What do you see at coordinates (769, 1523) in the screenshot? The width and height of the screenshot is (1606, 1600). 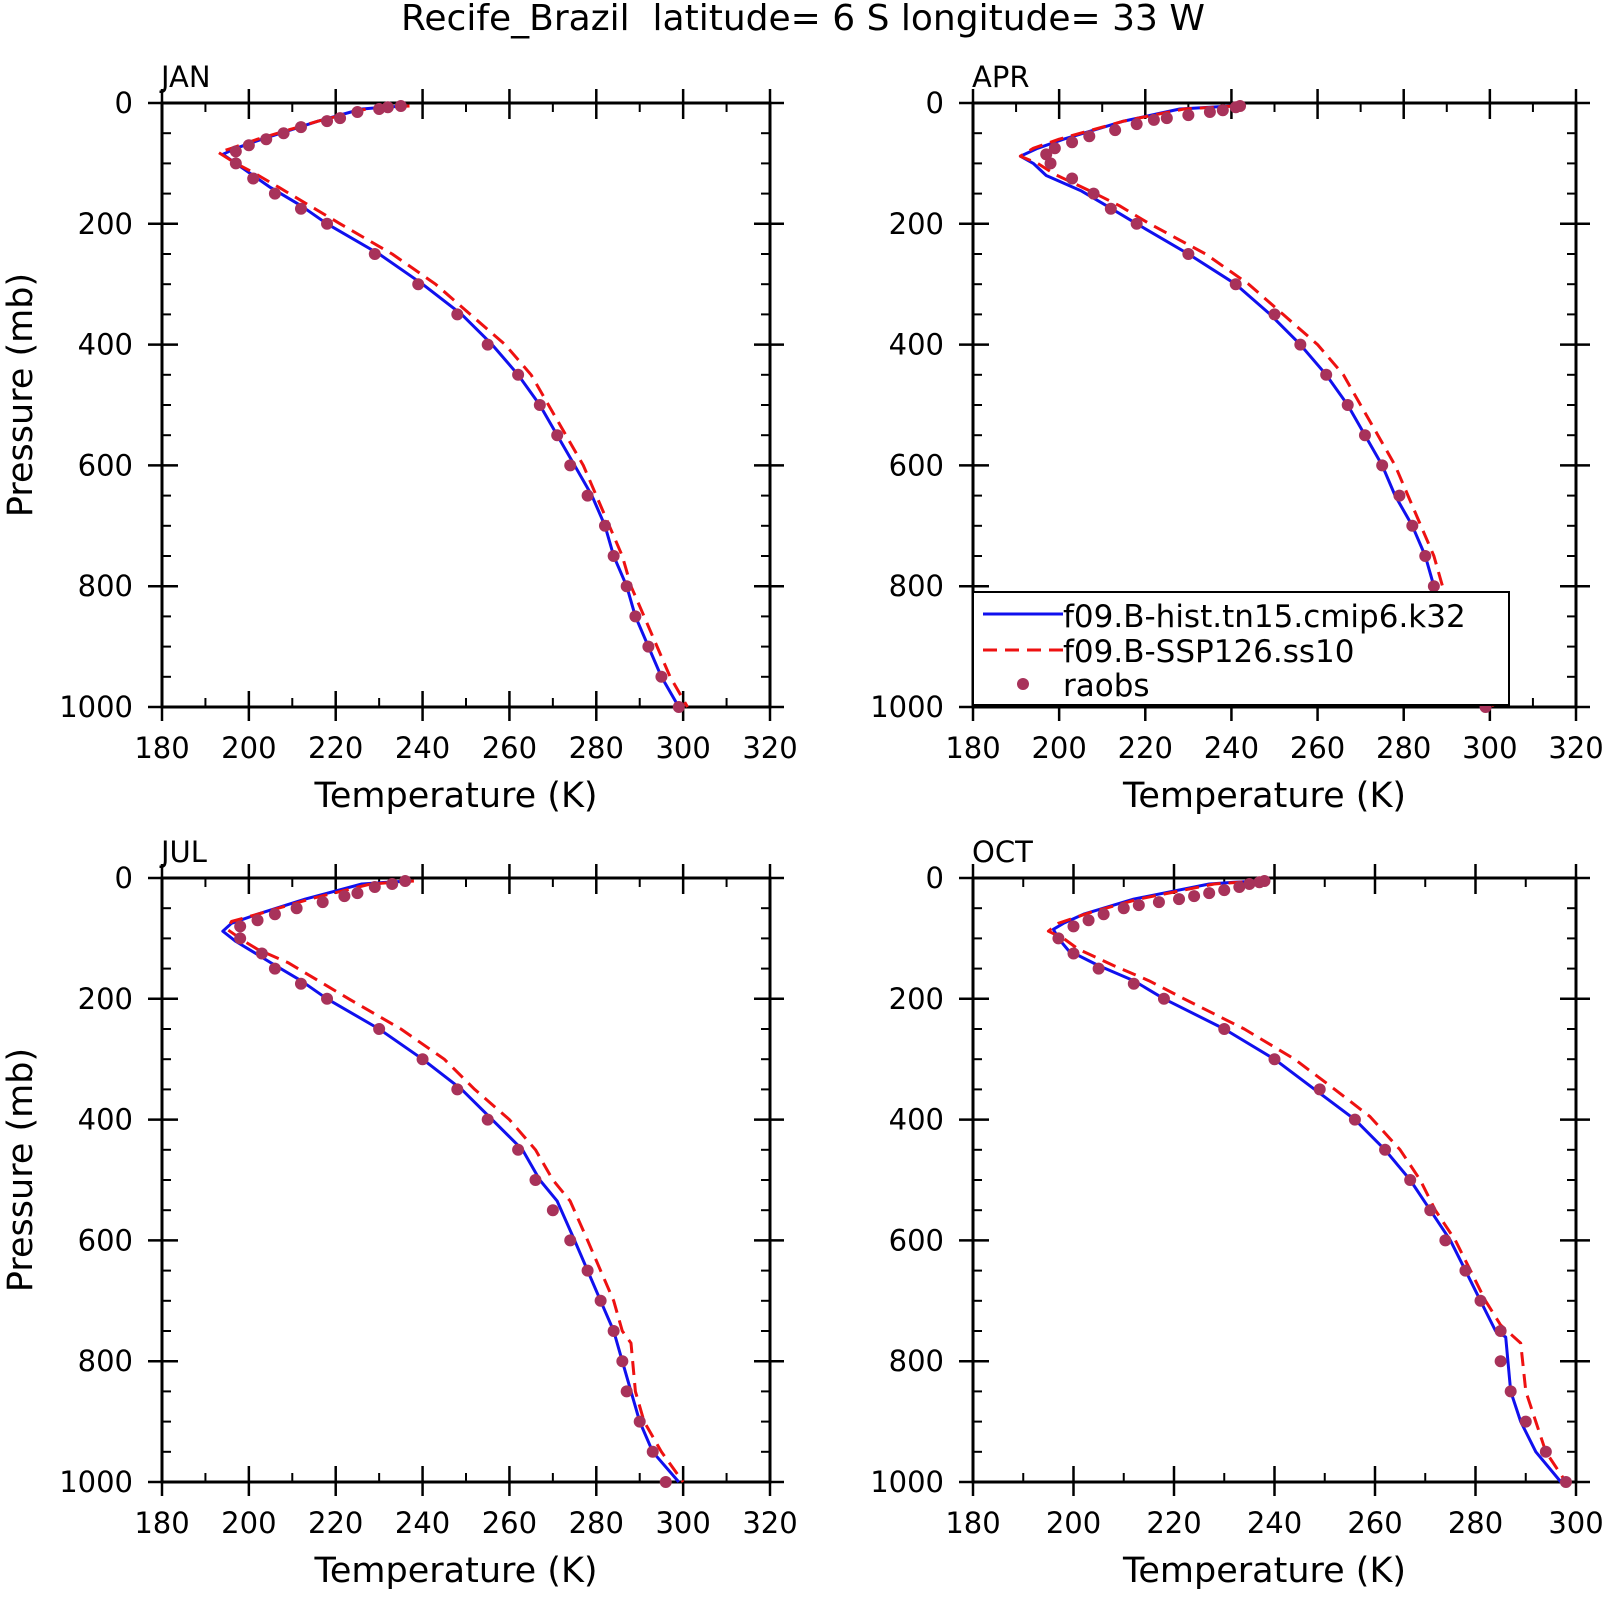 I see `x-tick-label: 320` at bounding box center [769, 1523].